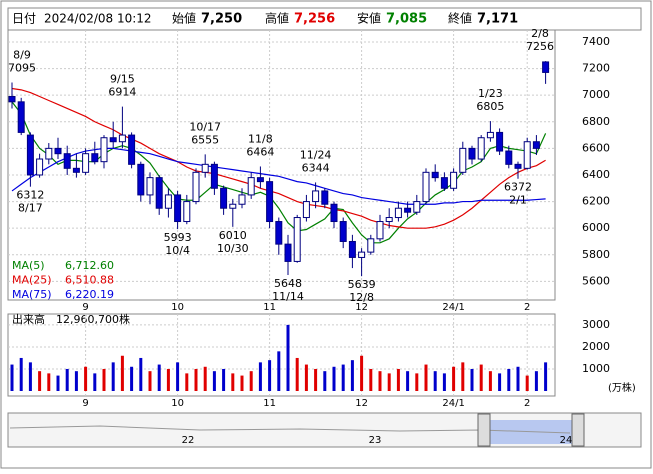  What do you see at coordinates (85, 307) in the screenshot?
I see `x-tick-label: 9` at bounding box center [85, 307].